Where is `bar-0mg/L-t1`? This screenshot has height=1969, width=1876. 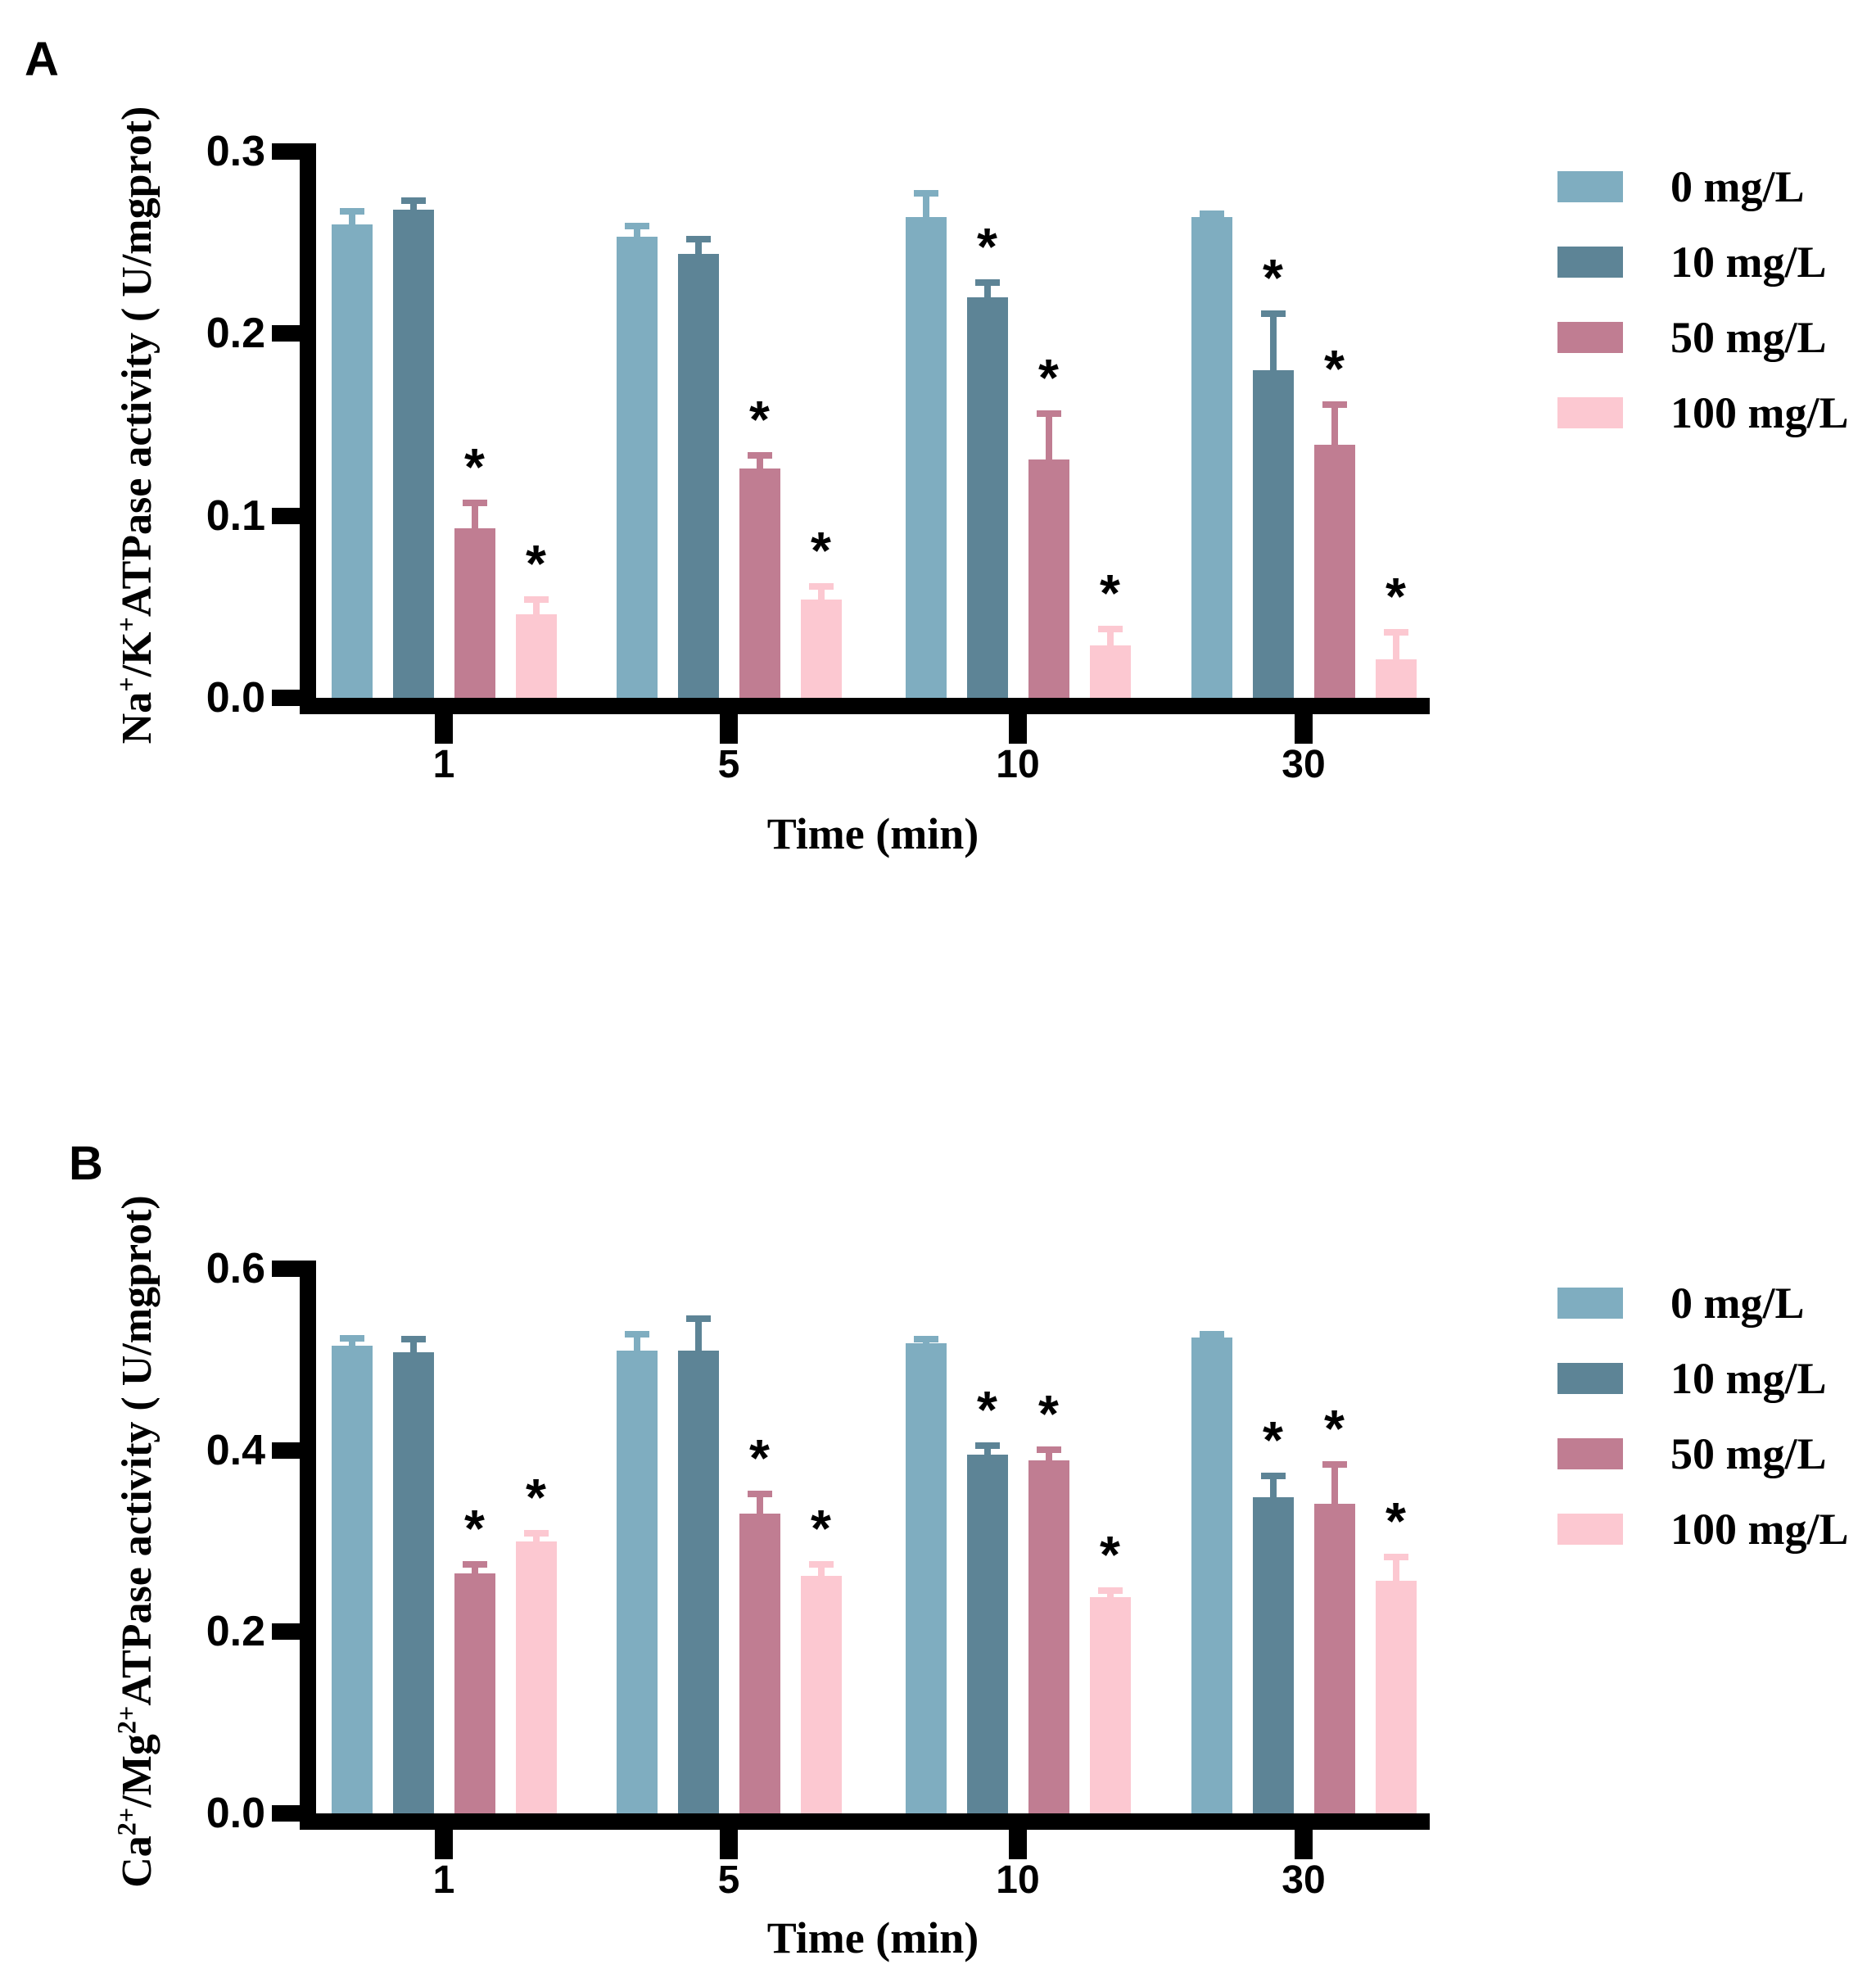 bar-0mg/L-t1 is located at coordinates (352, 1579).